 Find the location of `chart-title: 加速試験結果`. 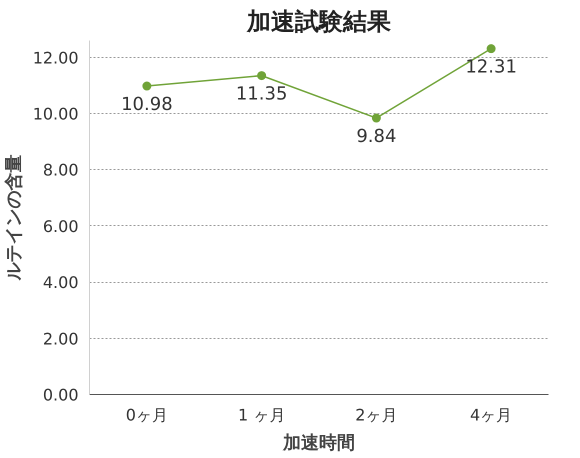

chart-title: 加速試験結果 is located at coordinates (318, 22).